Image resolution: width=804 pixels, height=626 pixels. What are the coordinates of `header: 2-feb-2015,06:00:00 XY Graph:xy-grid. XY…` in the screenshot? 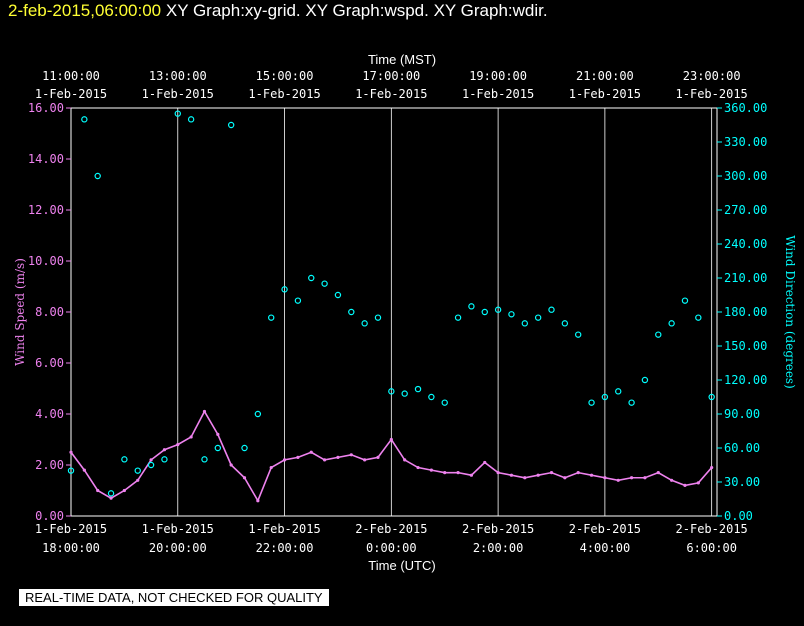 It's located at (278, 11).